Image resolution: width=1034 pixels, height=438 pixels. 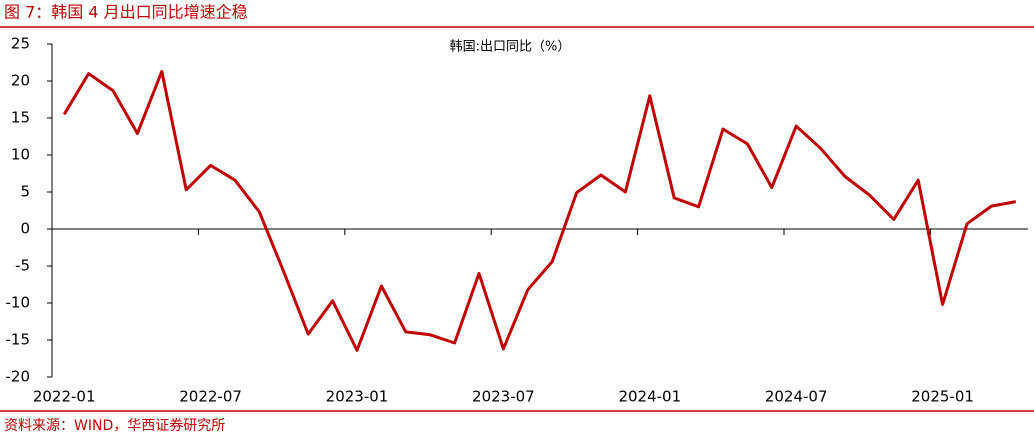 What do you see at coordinates (18, 303) in the screenshot?
I see `y-tick-label: -10` at bounding box center [18, 303].